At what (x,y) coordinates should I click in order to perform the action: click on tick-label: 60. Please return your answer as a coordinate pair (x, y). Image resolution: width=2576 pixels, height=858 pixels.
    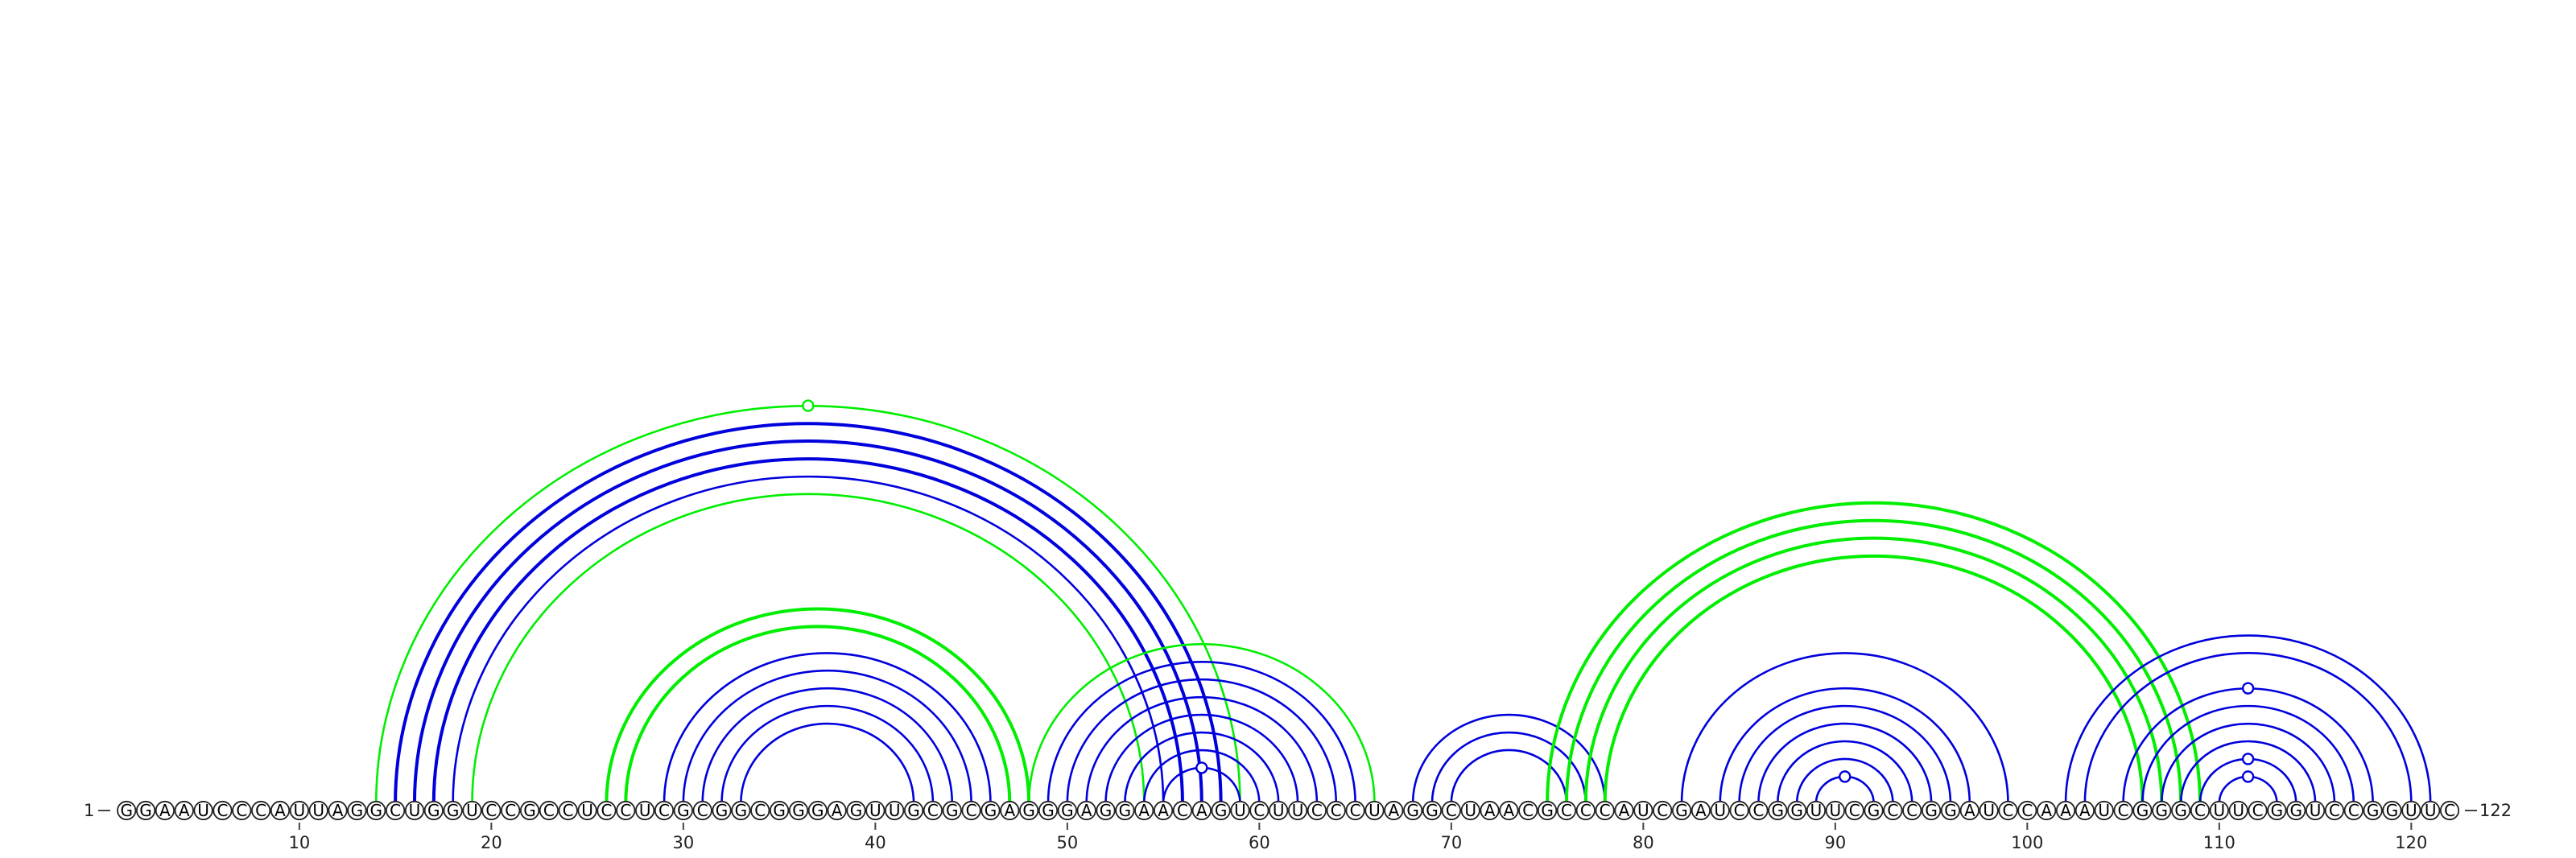
    Looking at the image, I should click on (1259, 842).